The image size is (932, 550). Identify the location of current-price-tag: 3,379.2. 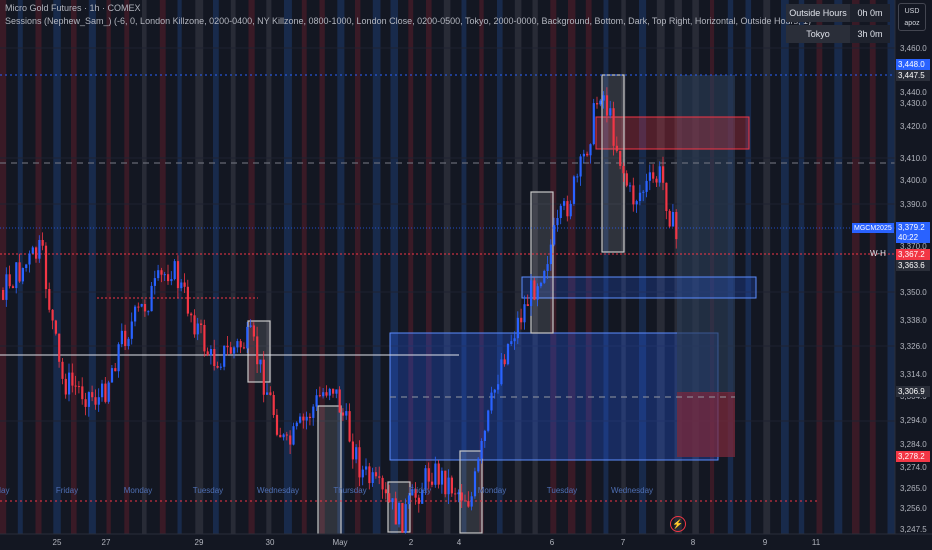
(913, 227).